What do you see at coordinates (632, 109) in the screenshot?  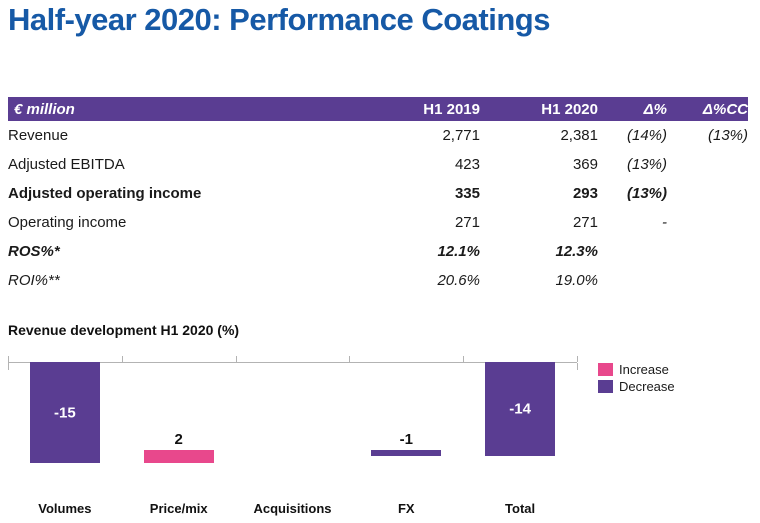 I see `header-delta-pct: Δ%` at bounding box center [632, 109].